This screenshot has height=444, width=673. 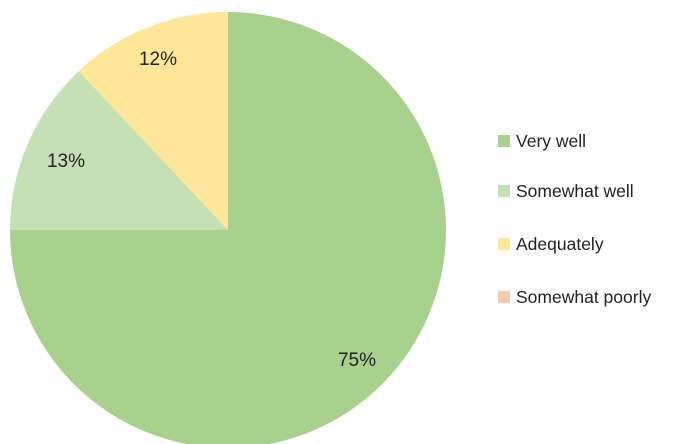 I want to click on legend-swatch-somewhat-well, so click(x=504, y=191).